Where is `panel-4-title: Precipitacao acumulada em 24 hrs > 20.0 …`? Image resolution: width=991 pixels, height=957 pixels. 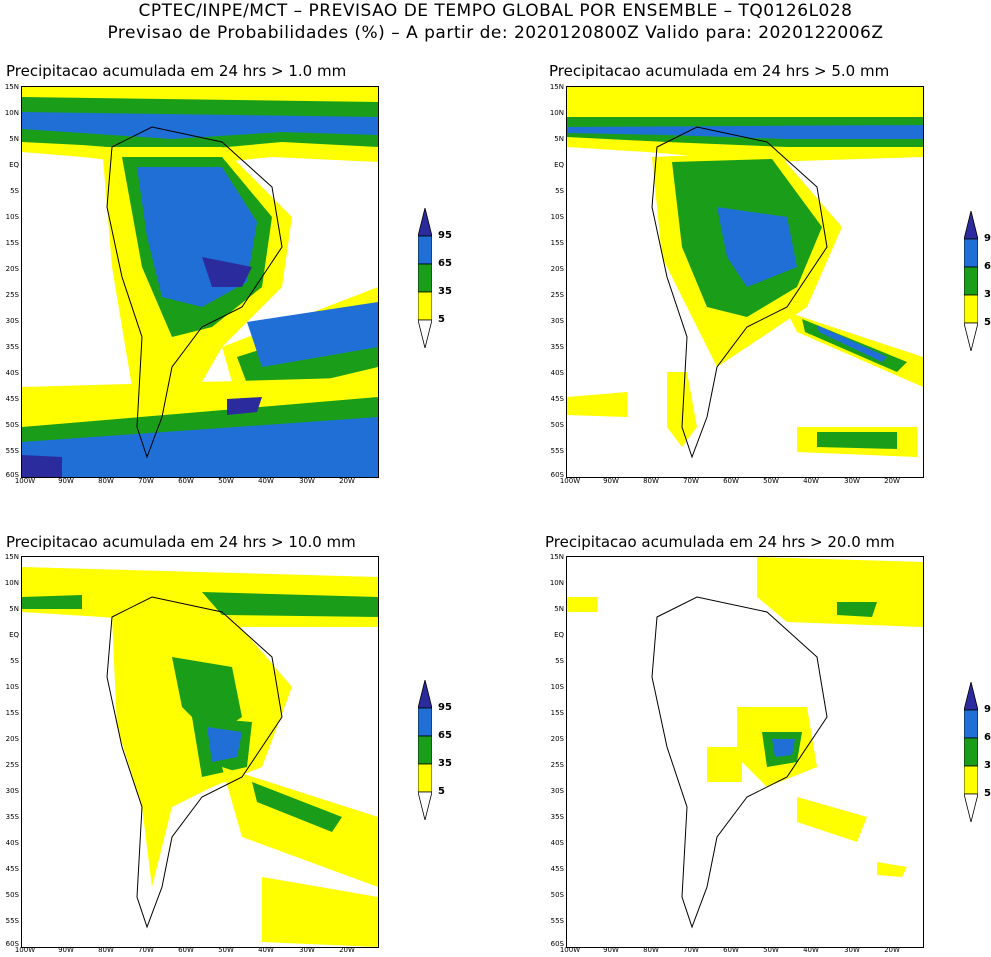 panel-4-title: Precipitacao acumulada em 24 hrs > 20.0 … is located at coordinates (720, 542).